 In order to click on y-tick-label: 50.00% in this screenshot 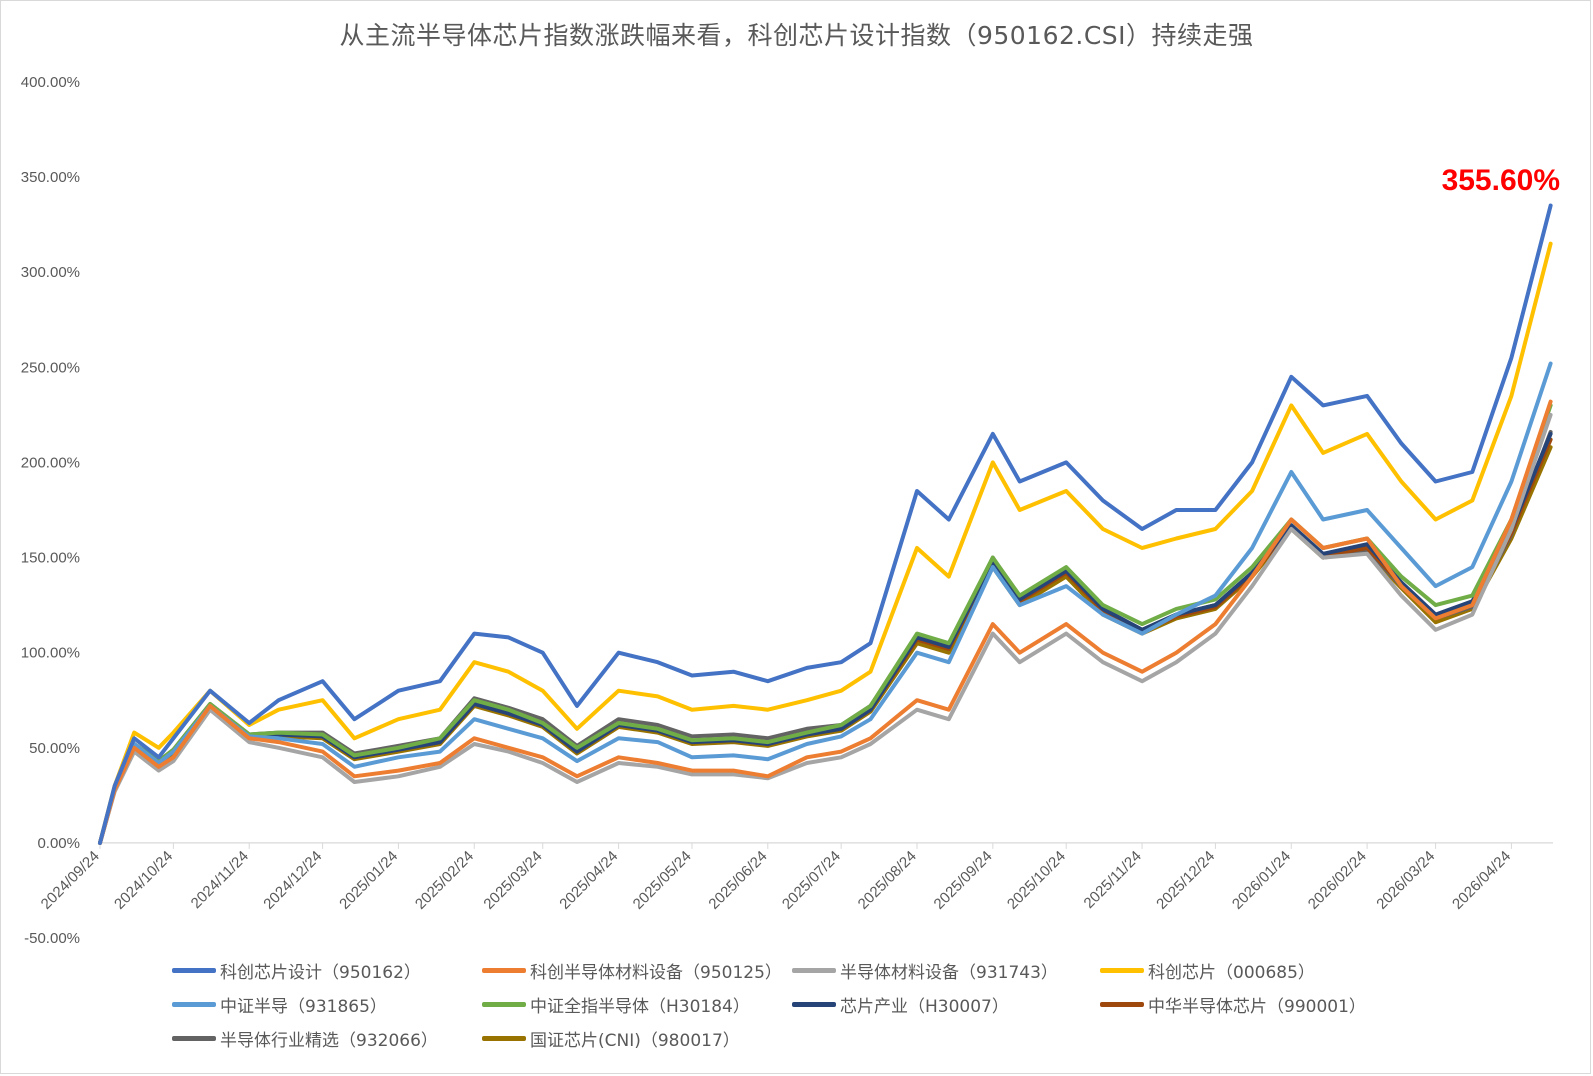, I will do `click(54, 748)`.